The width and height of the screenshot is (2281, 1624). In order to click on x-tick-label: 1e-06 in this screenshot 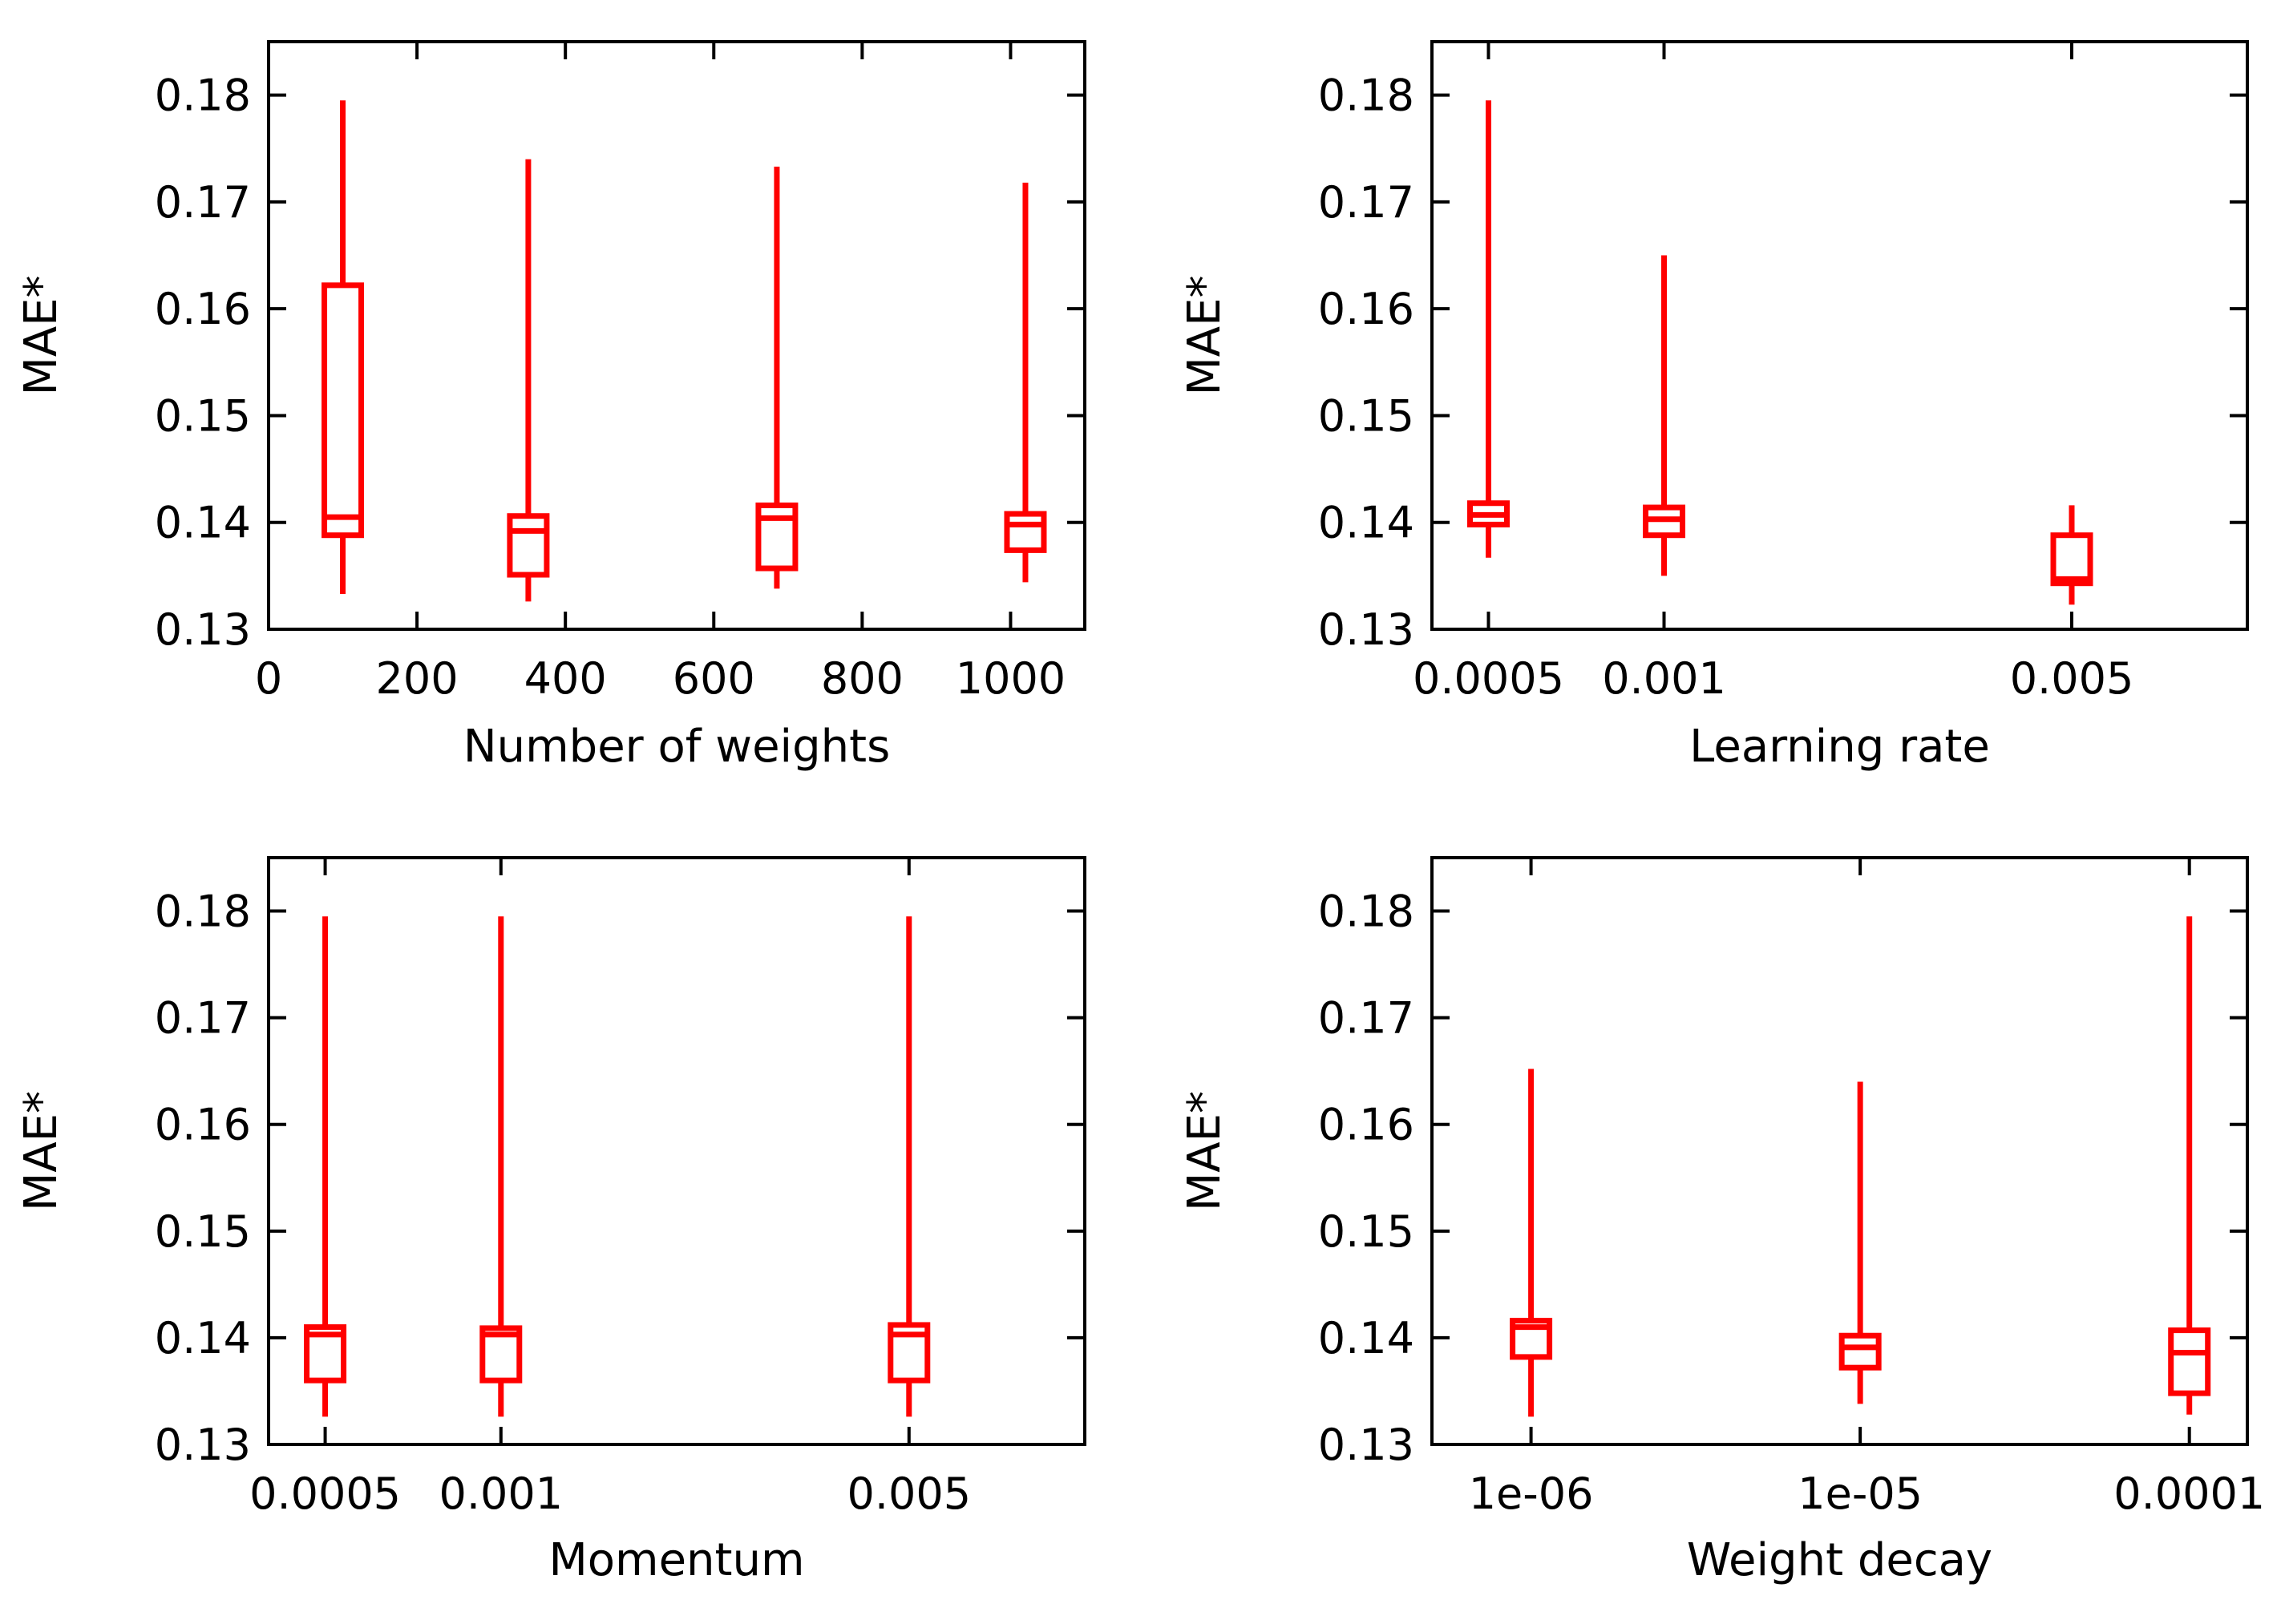, I will do `click(1531, 1493)`.